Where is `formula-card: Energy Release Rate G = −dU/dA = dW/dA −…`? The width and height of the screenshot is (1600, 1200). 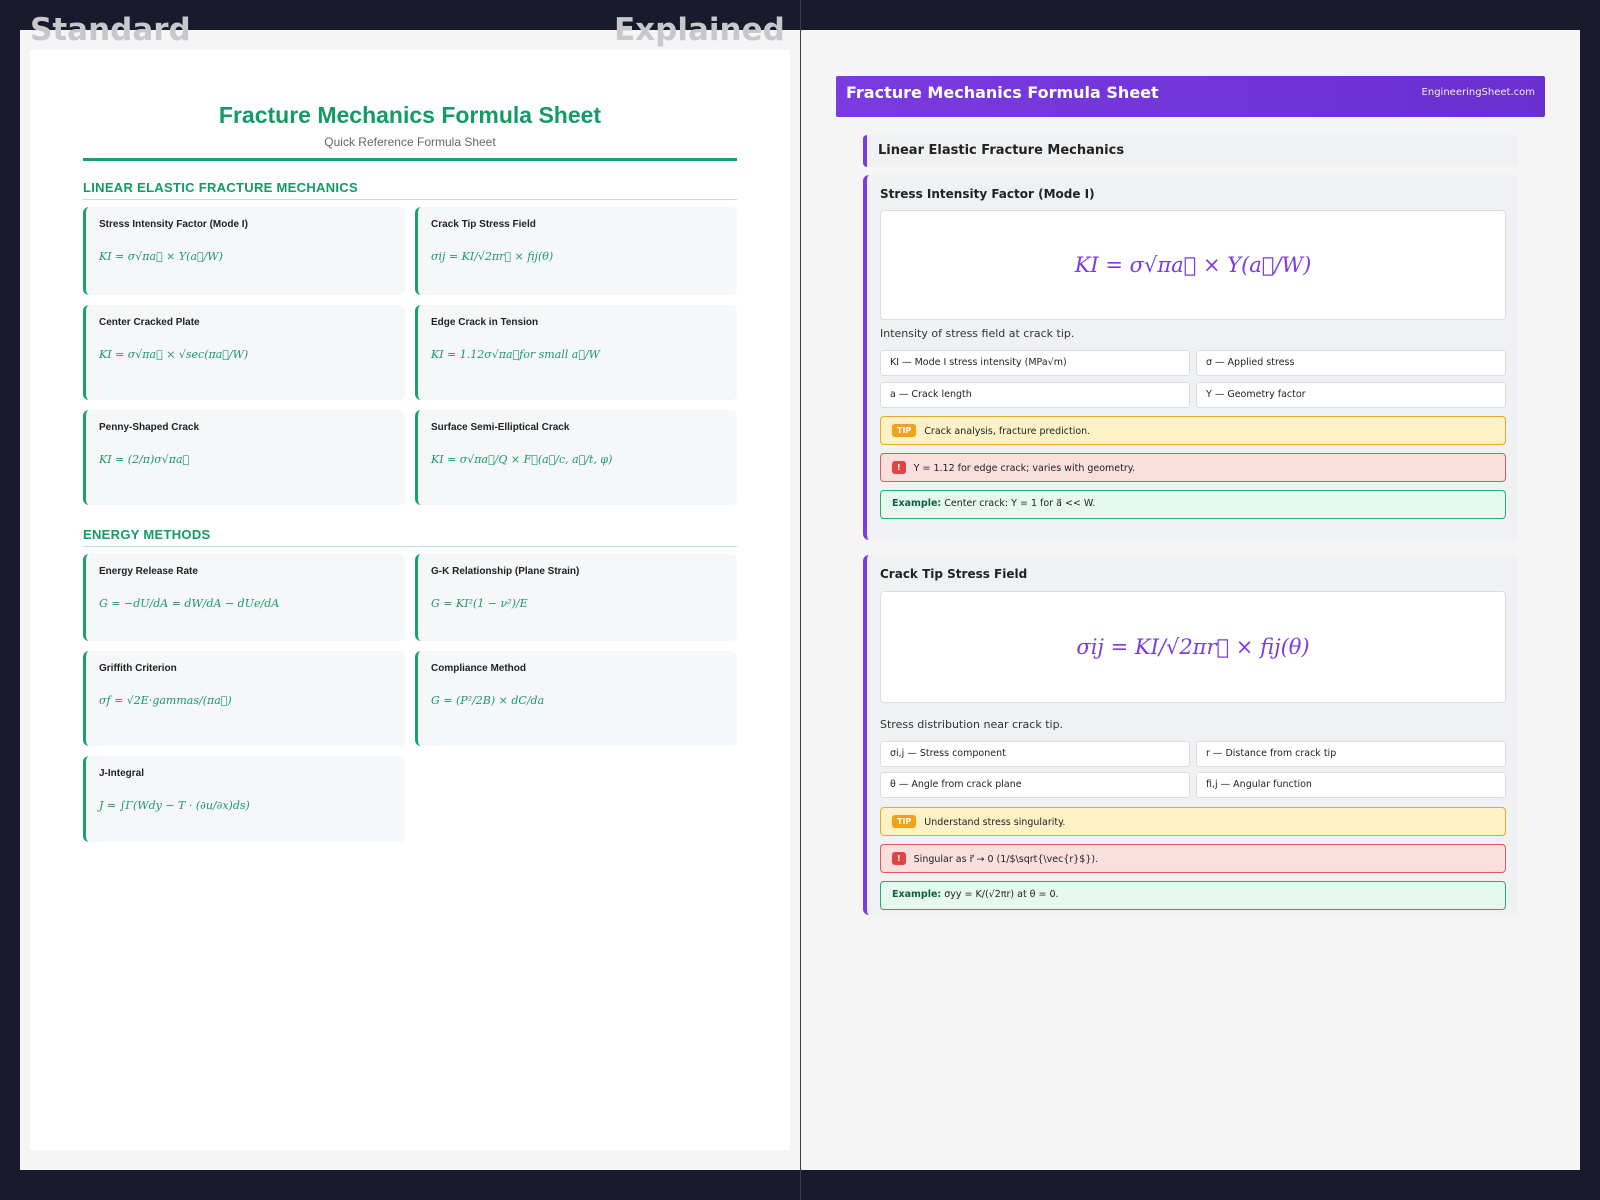
formula-card: Energy Release Rate G = −dU/dA = dW/dA −… is located at coordinates (244, 597).